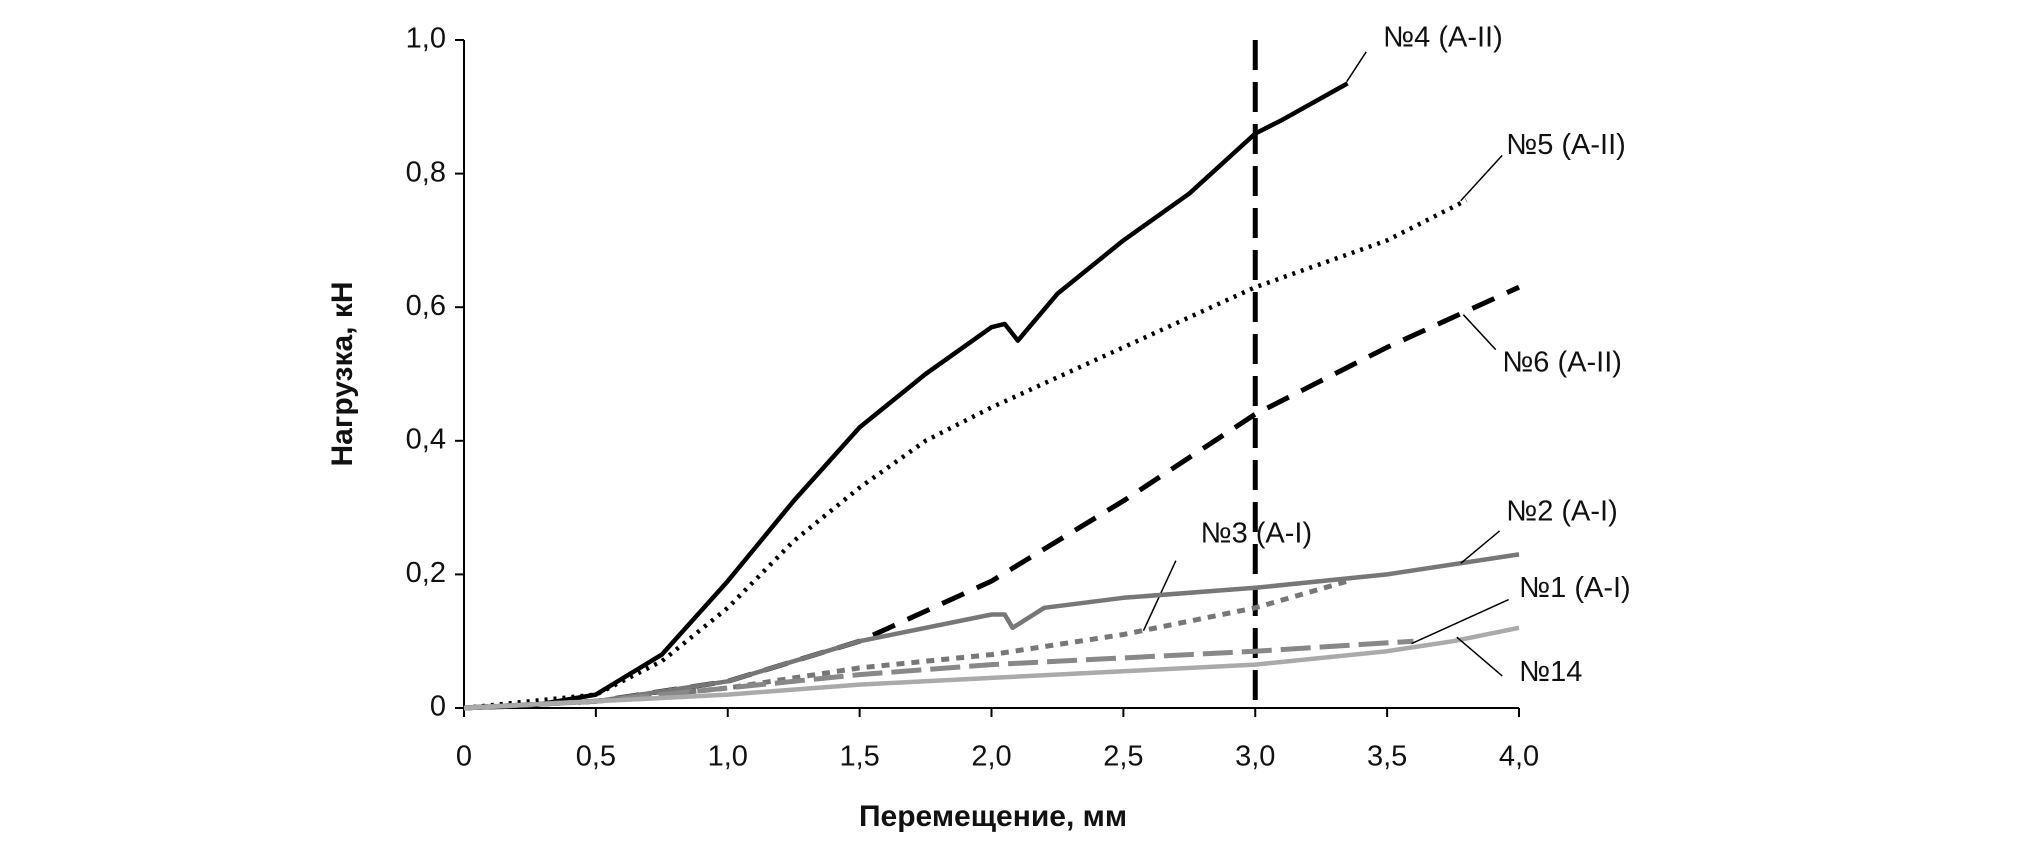 The image size is (2020, 852). Describe the element at coordinates (426, 39) in the screenshot. I see `y-tick-label: 1,0` at that location.